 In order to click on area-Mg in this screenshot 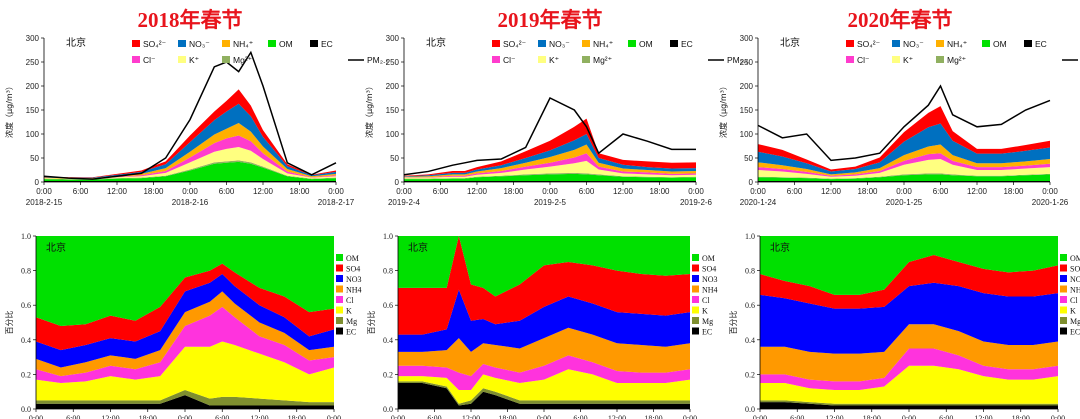, I will do `click(544, 393)`.